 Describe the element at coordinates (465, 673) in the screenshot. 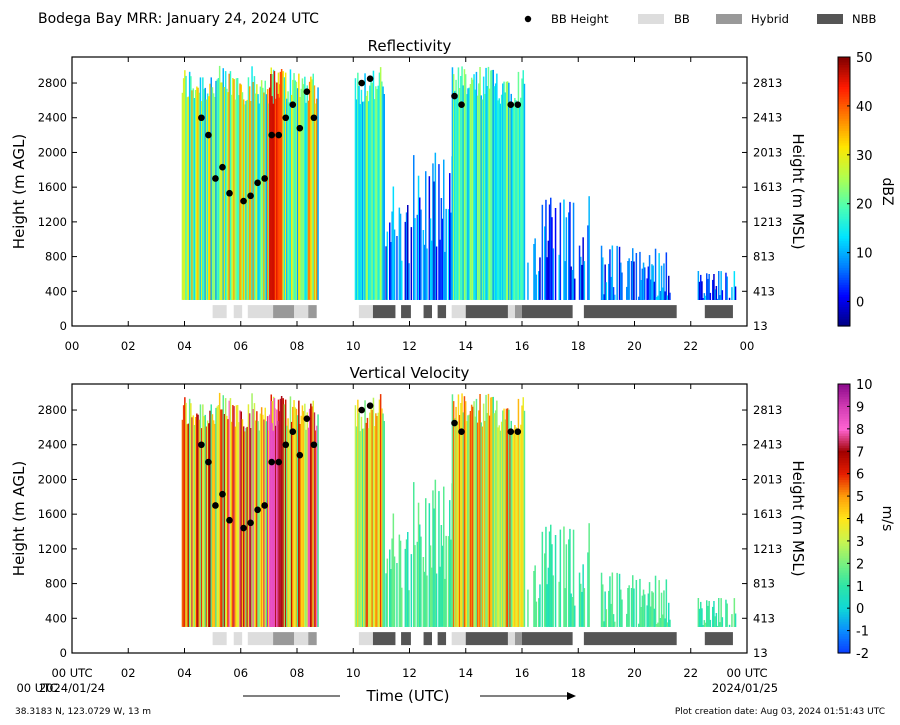

I see `x-tick-label: 14` at that location.